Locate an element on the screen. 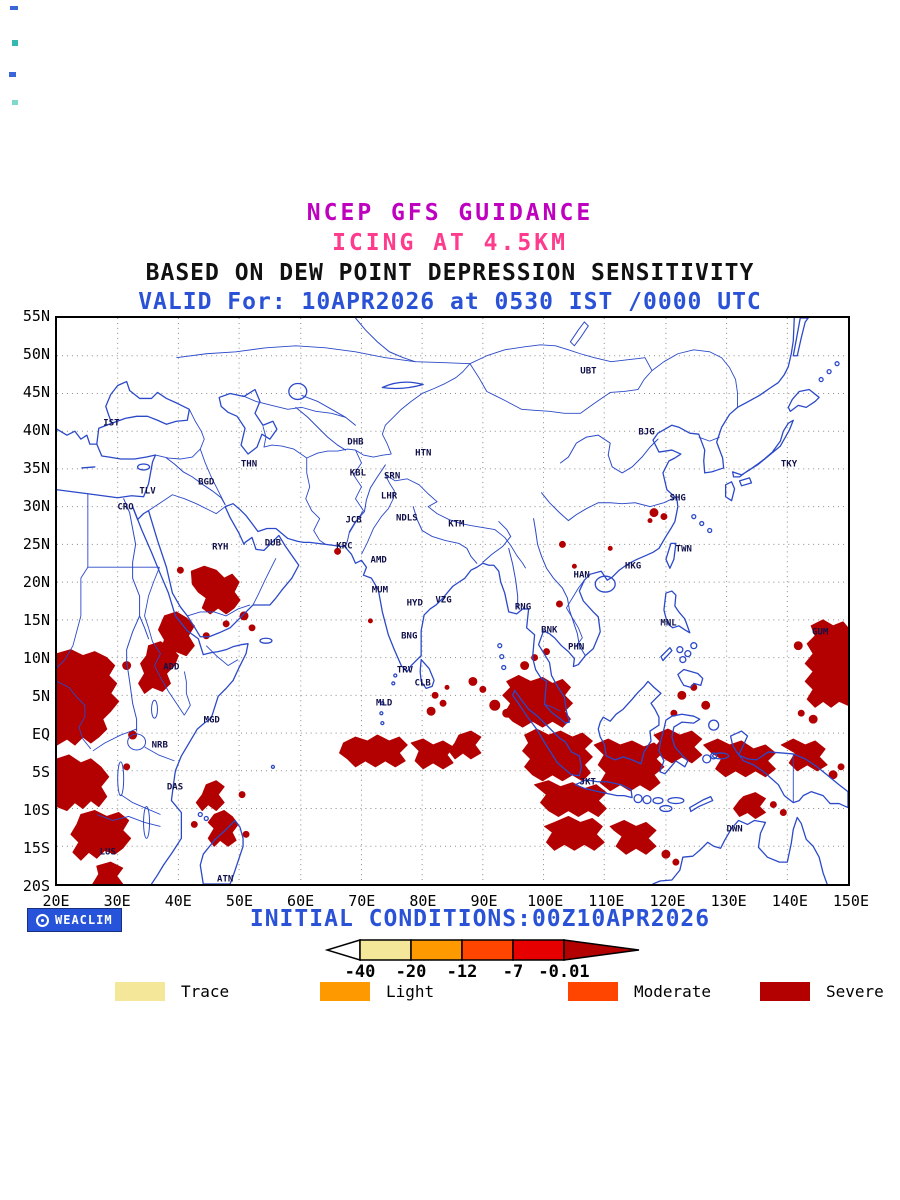 The width and height of the screenshot is (900, 1200). legend-swatch-light is located at coordinates (345, 991).